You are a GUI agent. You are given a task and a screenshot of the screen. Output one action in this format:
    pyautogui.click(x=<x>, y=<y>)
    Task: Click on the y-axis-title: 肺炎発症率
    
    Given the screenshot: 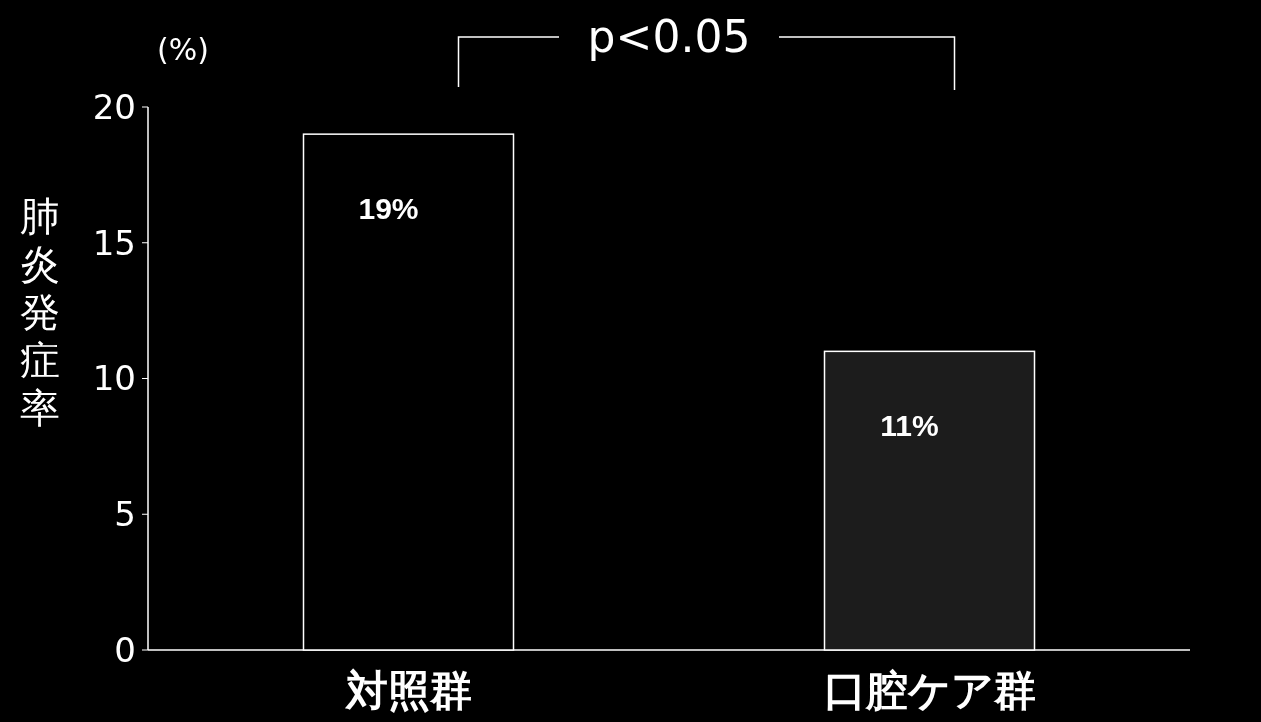 What is the action you would take?
    pyautogui.click(x=40, y=312)
    